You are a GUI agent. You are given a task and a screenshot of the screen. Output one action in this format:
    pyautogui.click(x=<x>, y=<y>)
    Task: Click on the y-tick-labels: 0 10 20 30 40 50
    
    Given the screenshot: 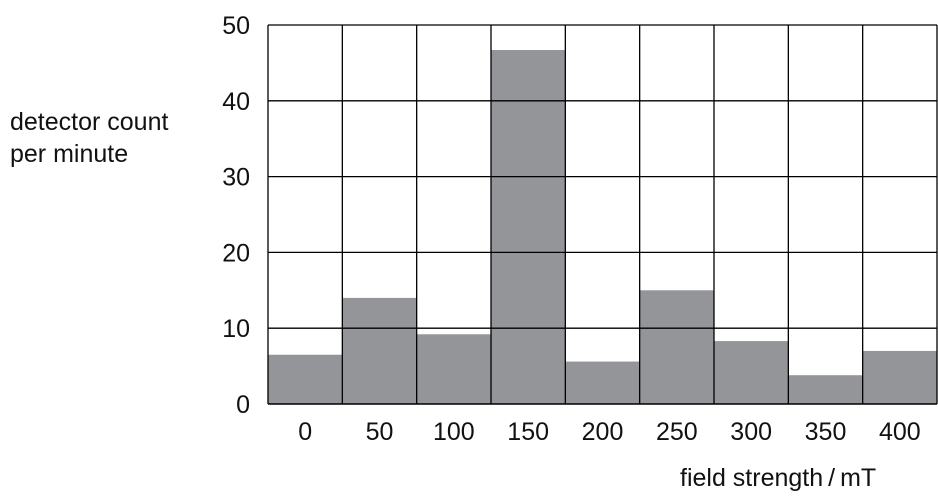 What is the action you would take?
    pyautogui.click(x=236, y=215)
    